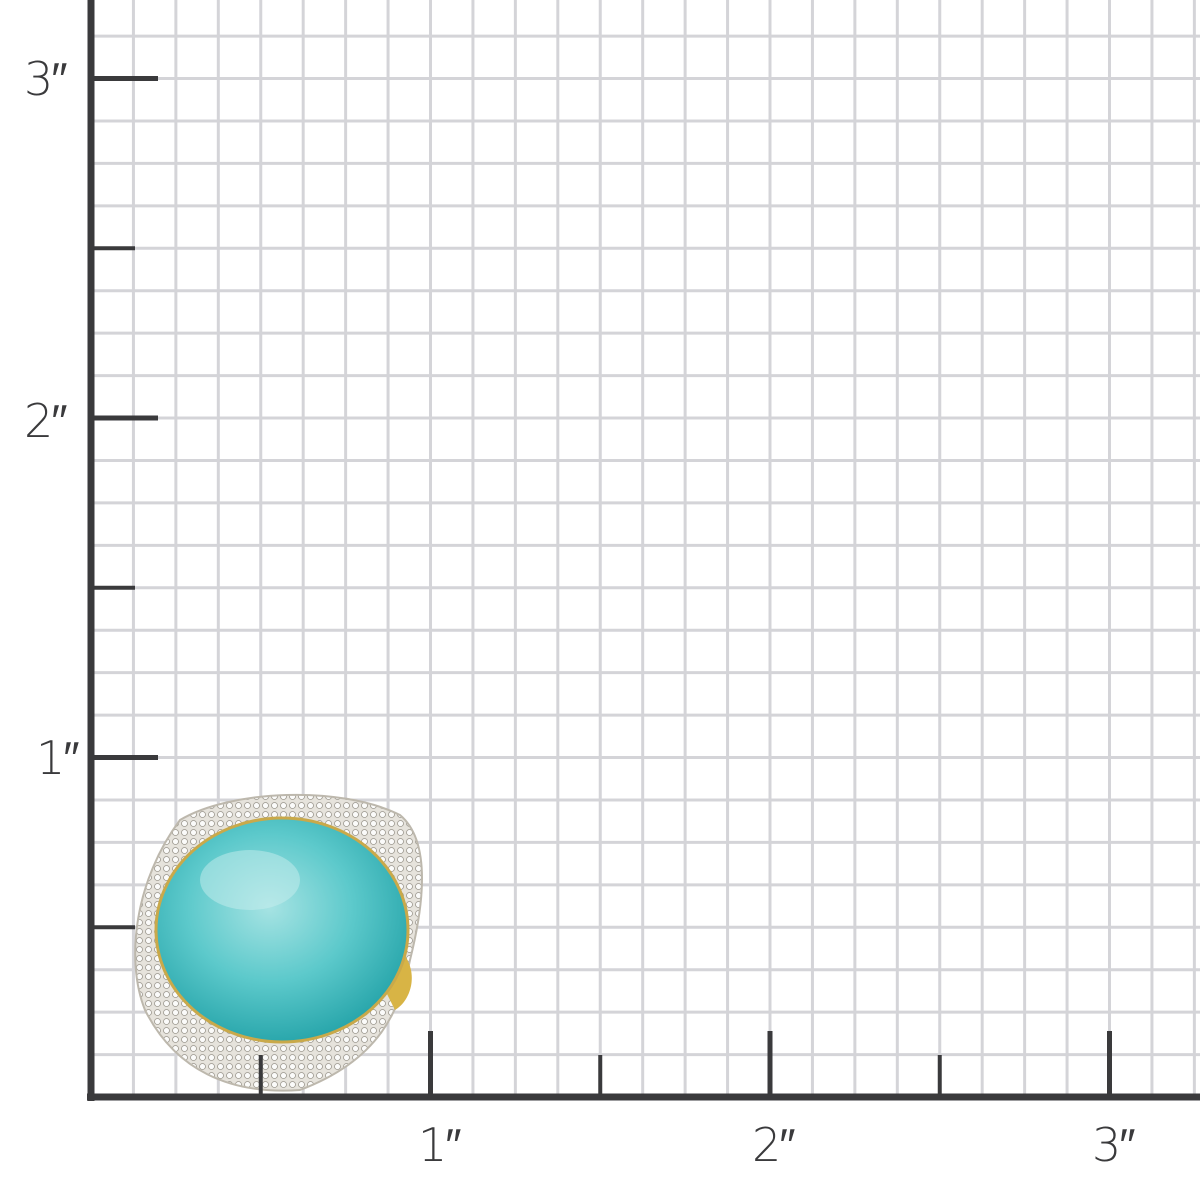  What do you see at coordinates (774, 1145) in the screenshot?
I see `x-label-2: 2″` at bounding box center [774, 1145].